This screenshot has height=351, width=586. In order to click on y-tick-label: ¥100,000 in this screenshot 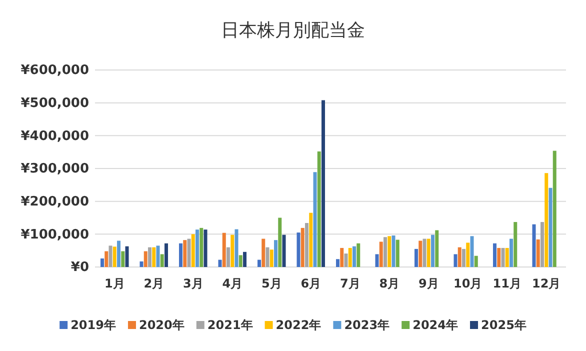, I will do `click(54, 234)`.